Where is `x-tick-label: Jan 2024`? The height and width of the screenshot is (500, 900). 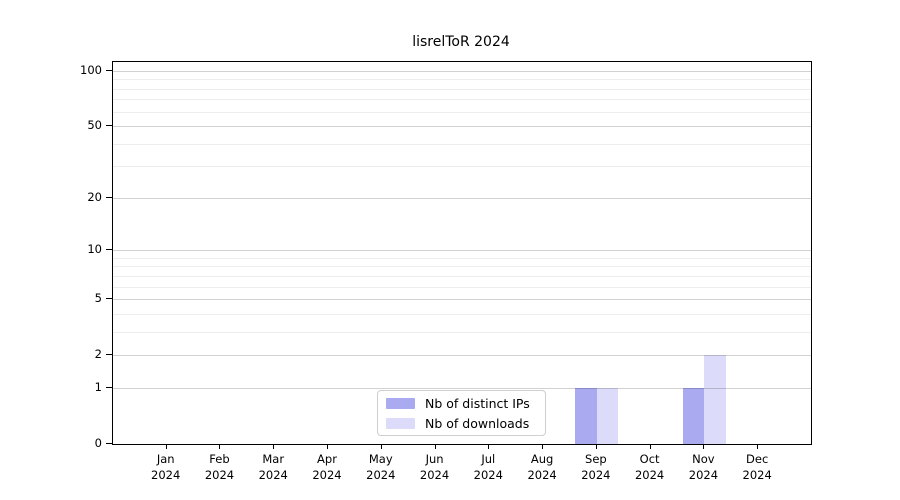
x-tick-label: Jan 2024 is located at coordinates (166, 467).